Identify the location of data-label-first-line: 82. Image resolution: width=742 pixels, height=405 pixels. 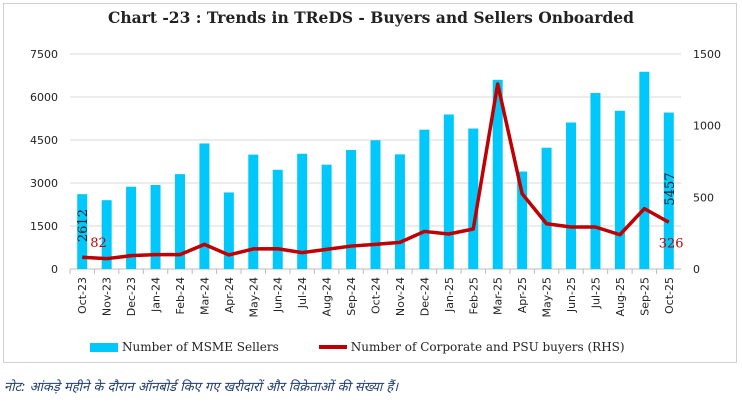
(98, 243).